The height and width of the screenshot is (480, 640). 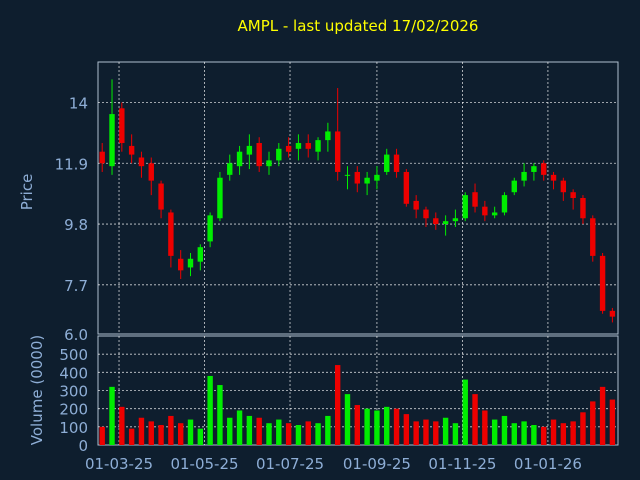 What do you see at coordinates (358, 26) in the screenshot?
I see `chart-title: AMPL - last updated 17/02/2026` at bounding box center [358, 26].